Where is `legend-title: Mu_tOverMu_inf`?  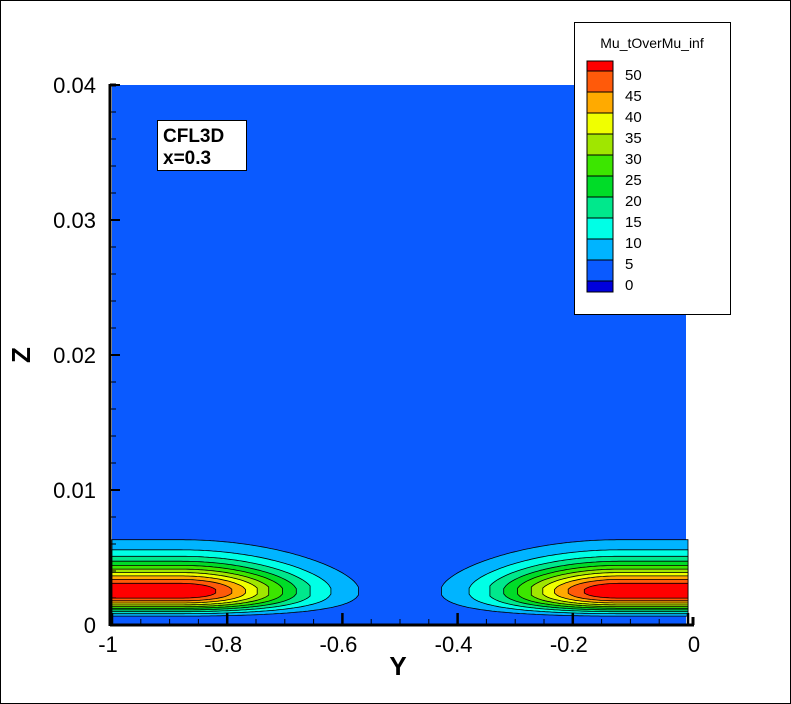
legend-title: Mu_tOverMu_inf is located at coordinates (652, 43).